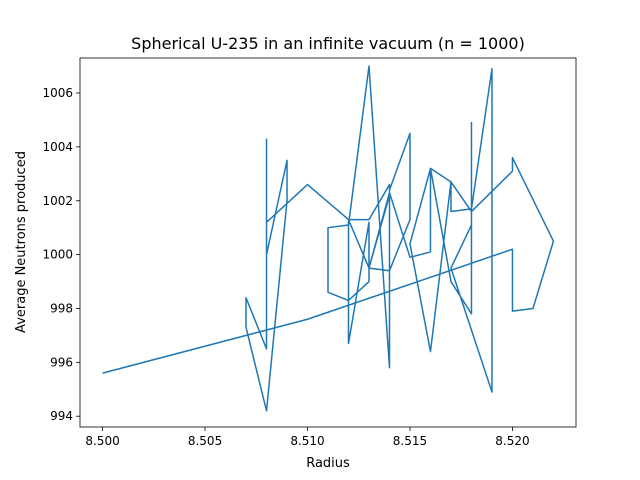  I want to click on y-tick-label: 1002, so click(57, 201).